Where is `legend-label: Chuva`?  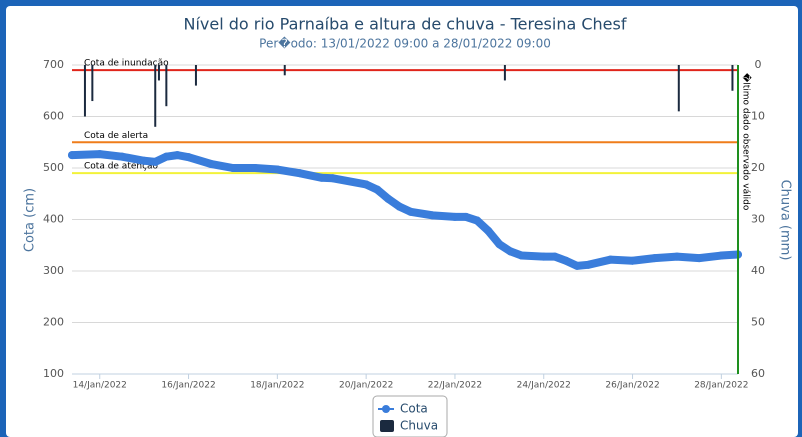 legend-label: Chuva is located at coordinates (419, 426).